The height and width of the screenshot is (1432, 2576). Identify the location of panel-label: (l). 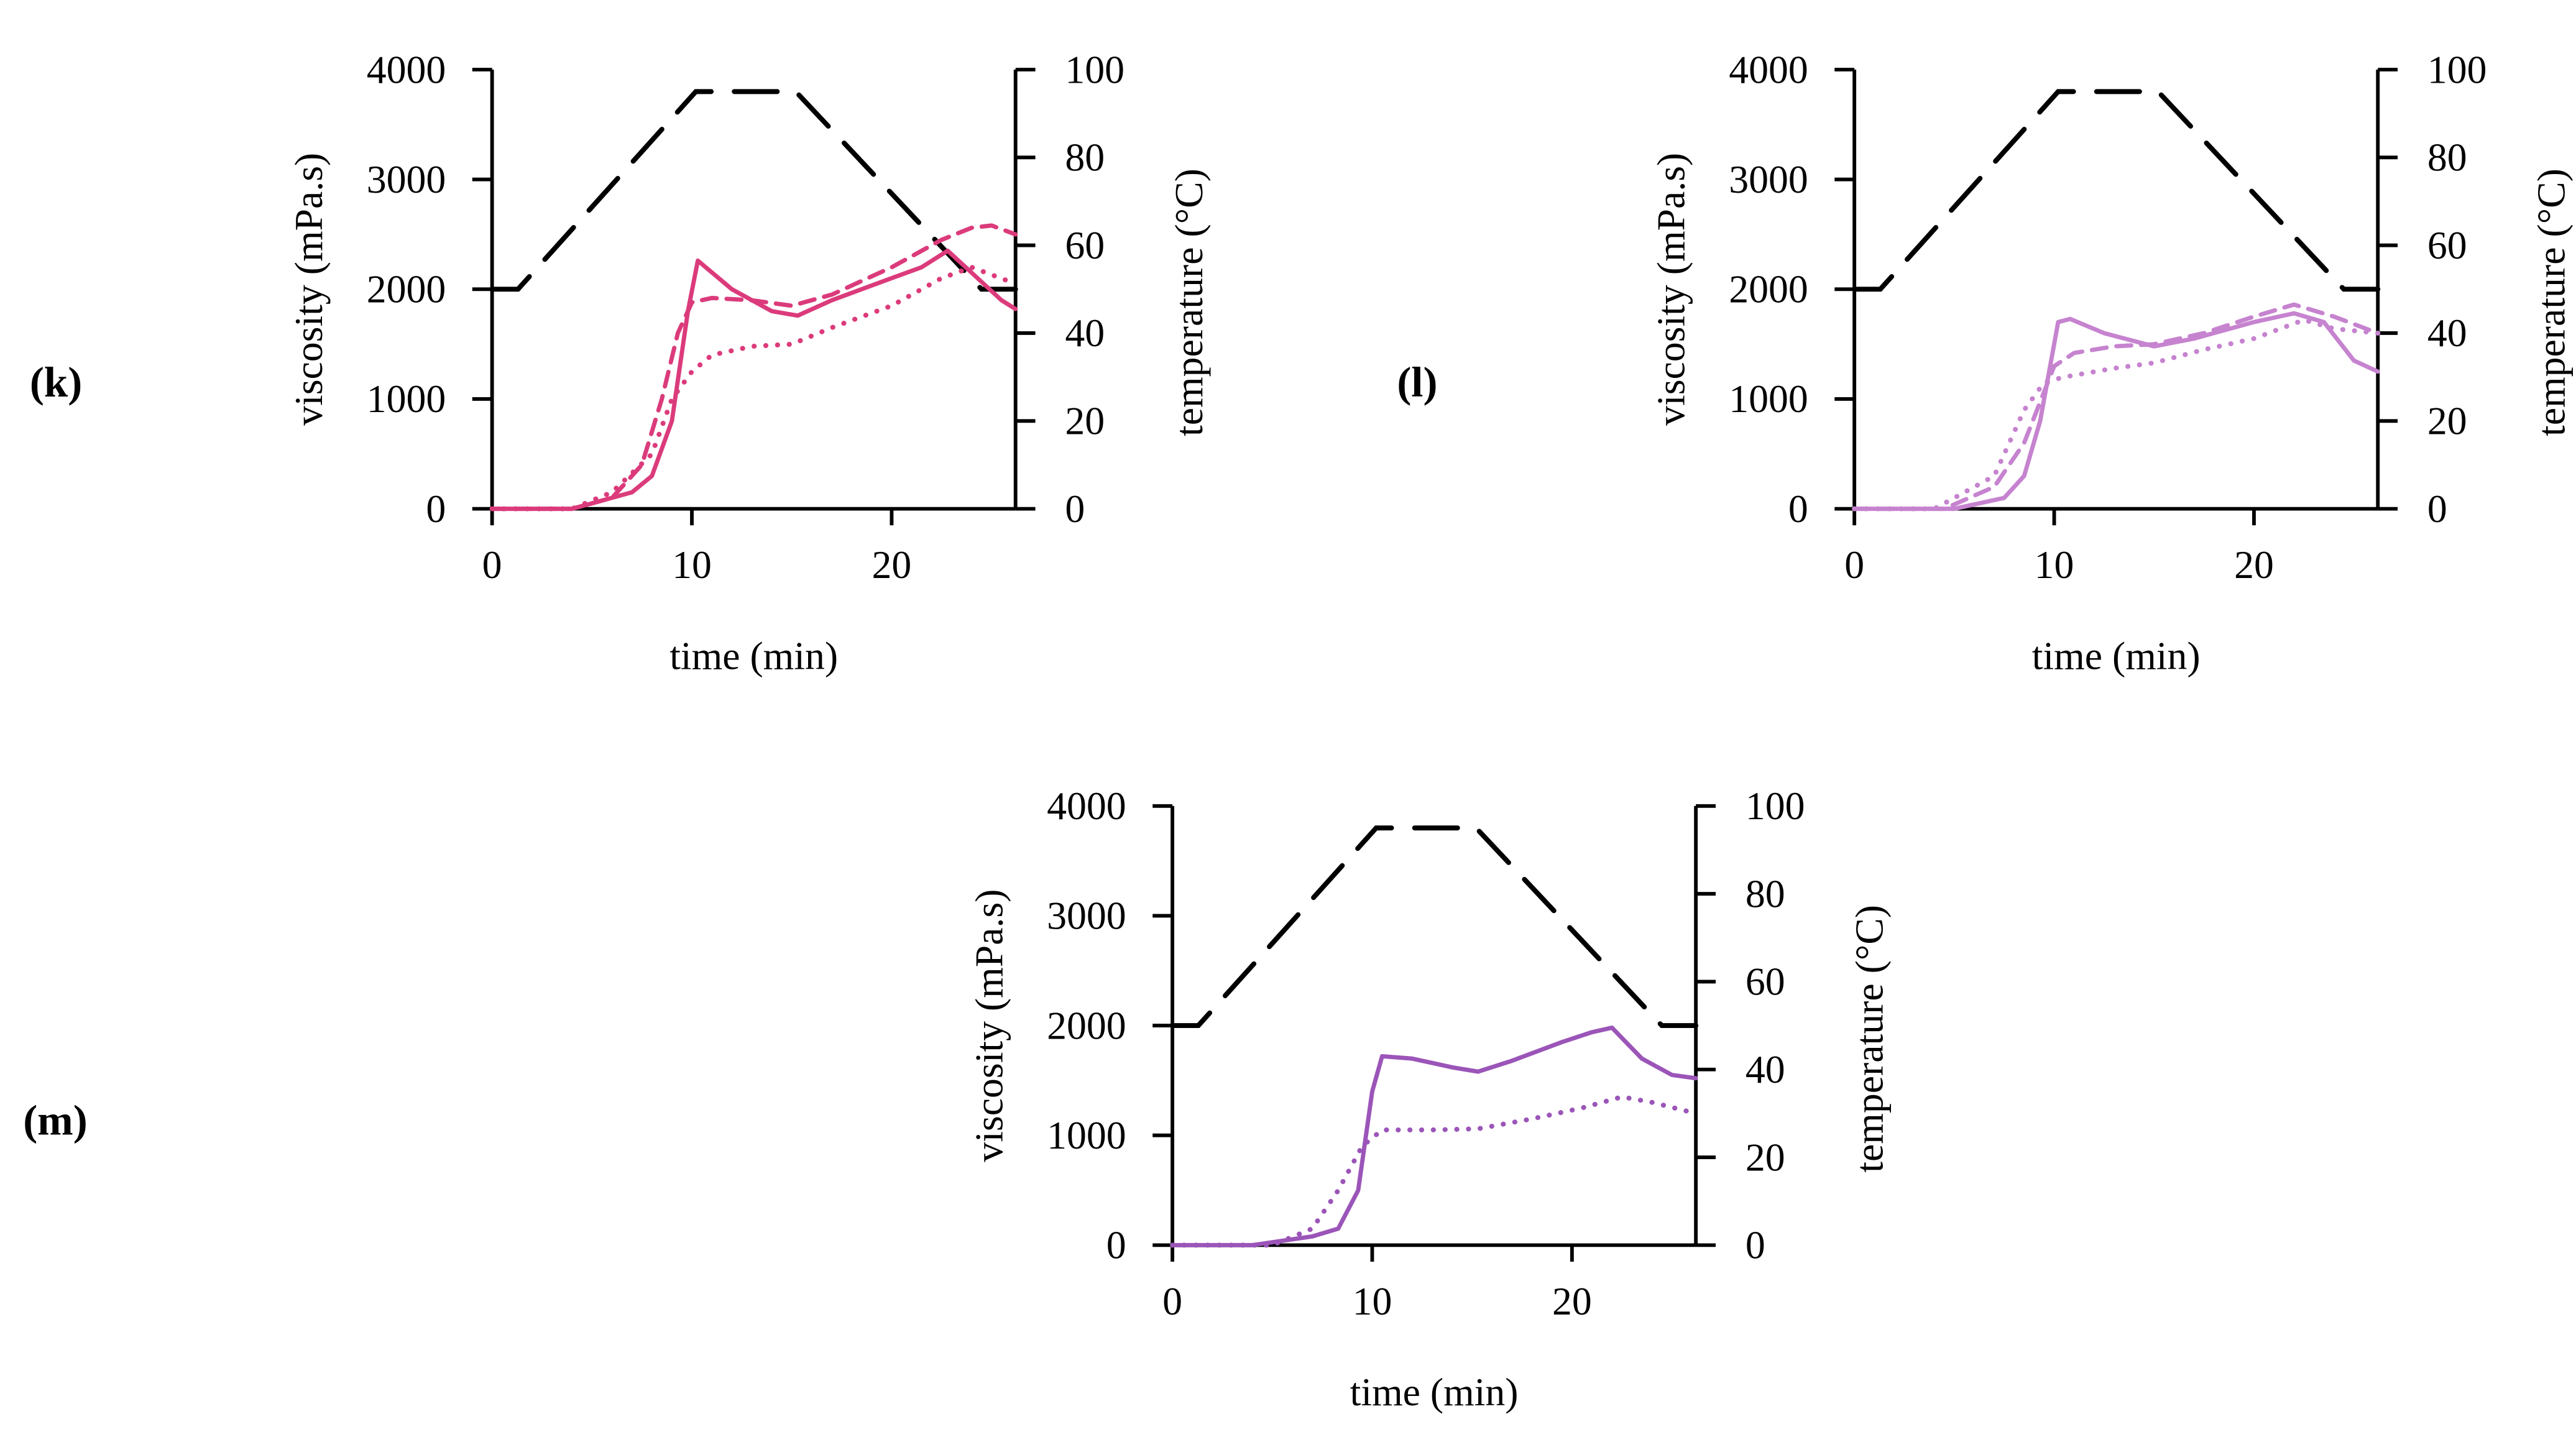
(1417, 382).